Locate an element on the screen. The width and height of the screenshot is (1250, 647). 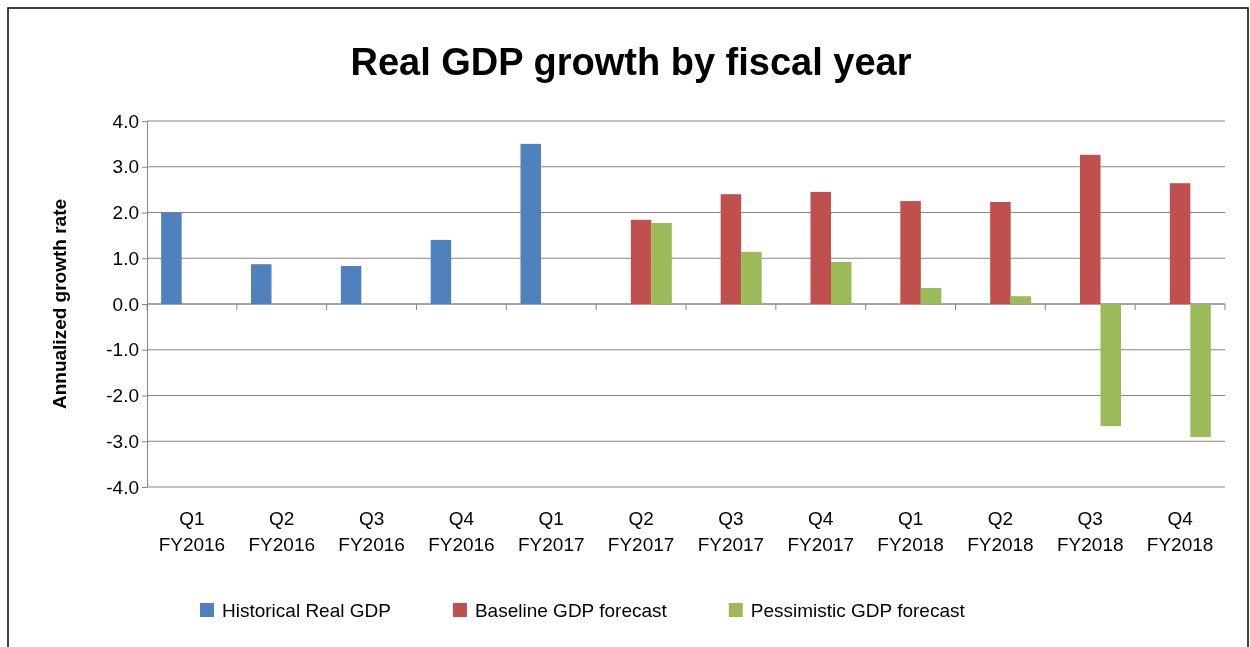
x-tick-label: Q1 FY2017 is located at coordinates (551, 531).